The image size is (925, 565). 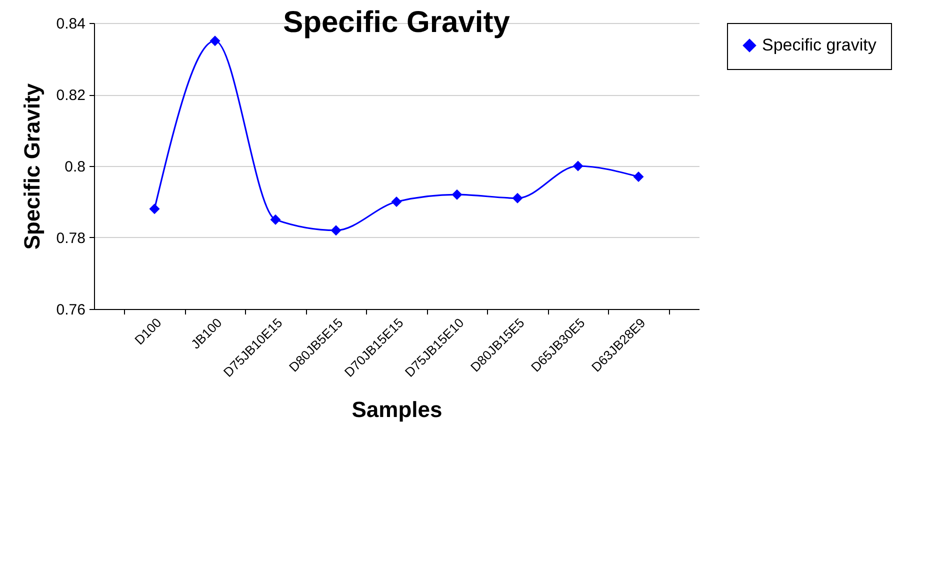 What do you see at coordinates (819, 45) in the screenshot?
I see `legend-label: Specific gravity` at bounding box center [819, 45].